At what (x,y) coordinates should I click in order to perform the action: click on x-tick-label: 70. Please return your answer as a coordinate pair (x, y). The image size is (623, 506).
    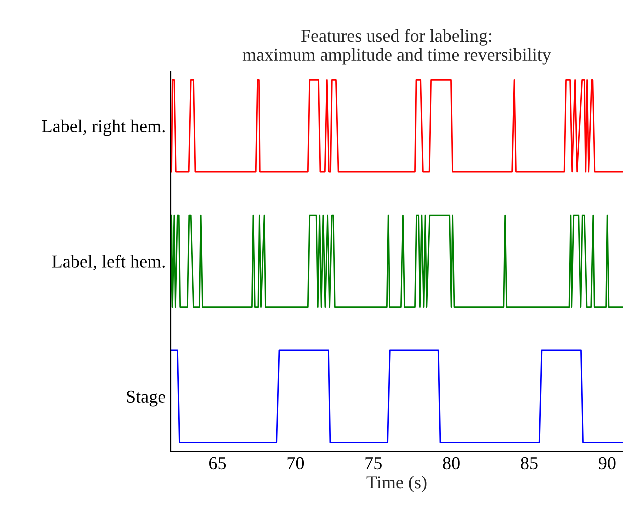
    Looking at the image, I should click on (296, 463).